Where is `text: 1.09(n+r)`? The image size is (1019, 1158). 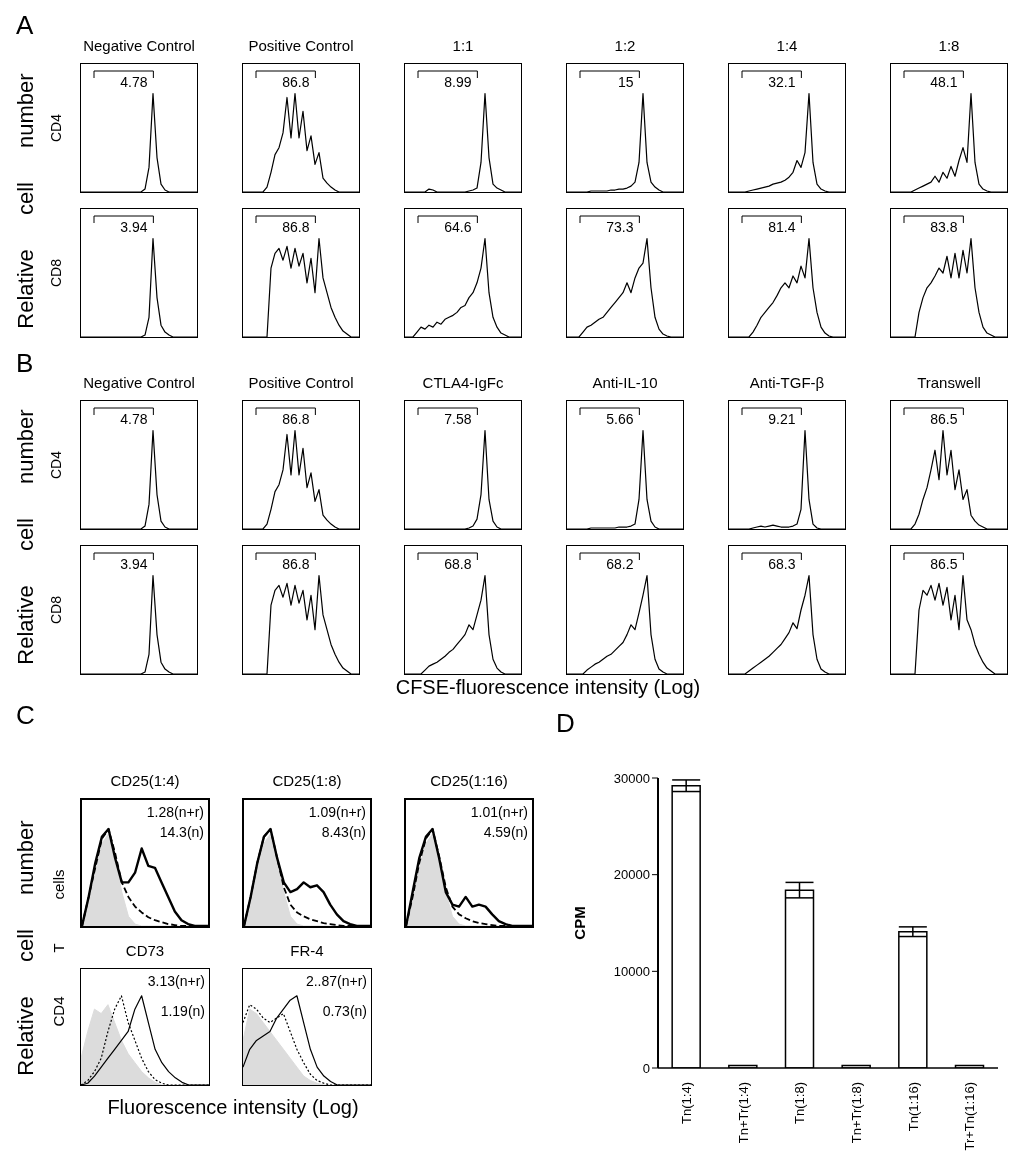
text: 1.09(n+r) is located at coordinates (337, 812).